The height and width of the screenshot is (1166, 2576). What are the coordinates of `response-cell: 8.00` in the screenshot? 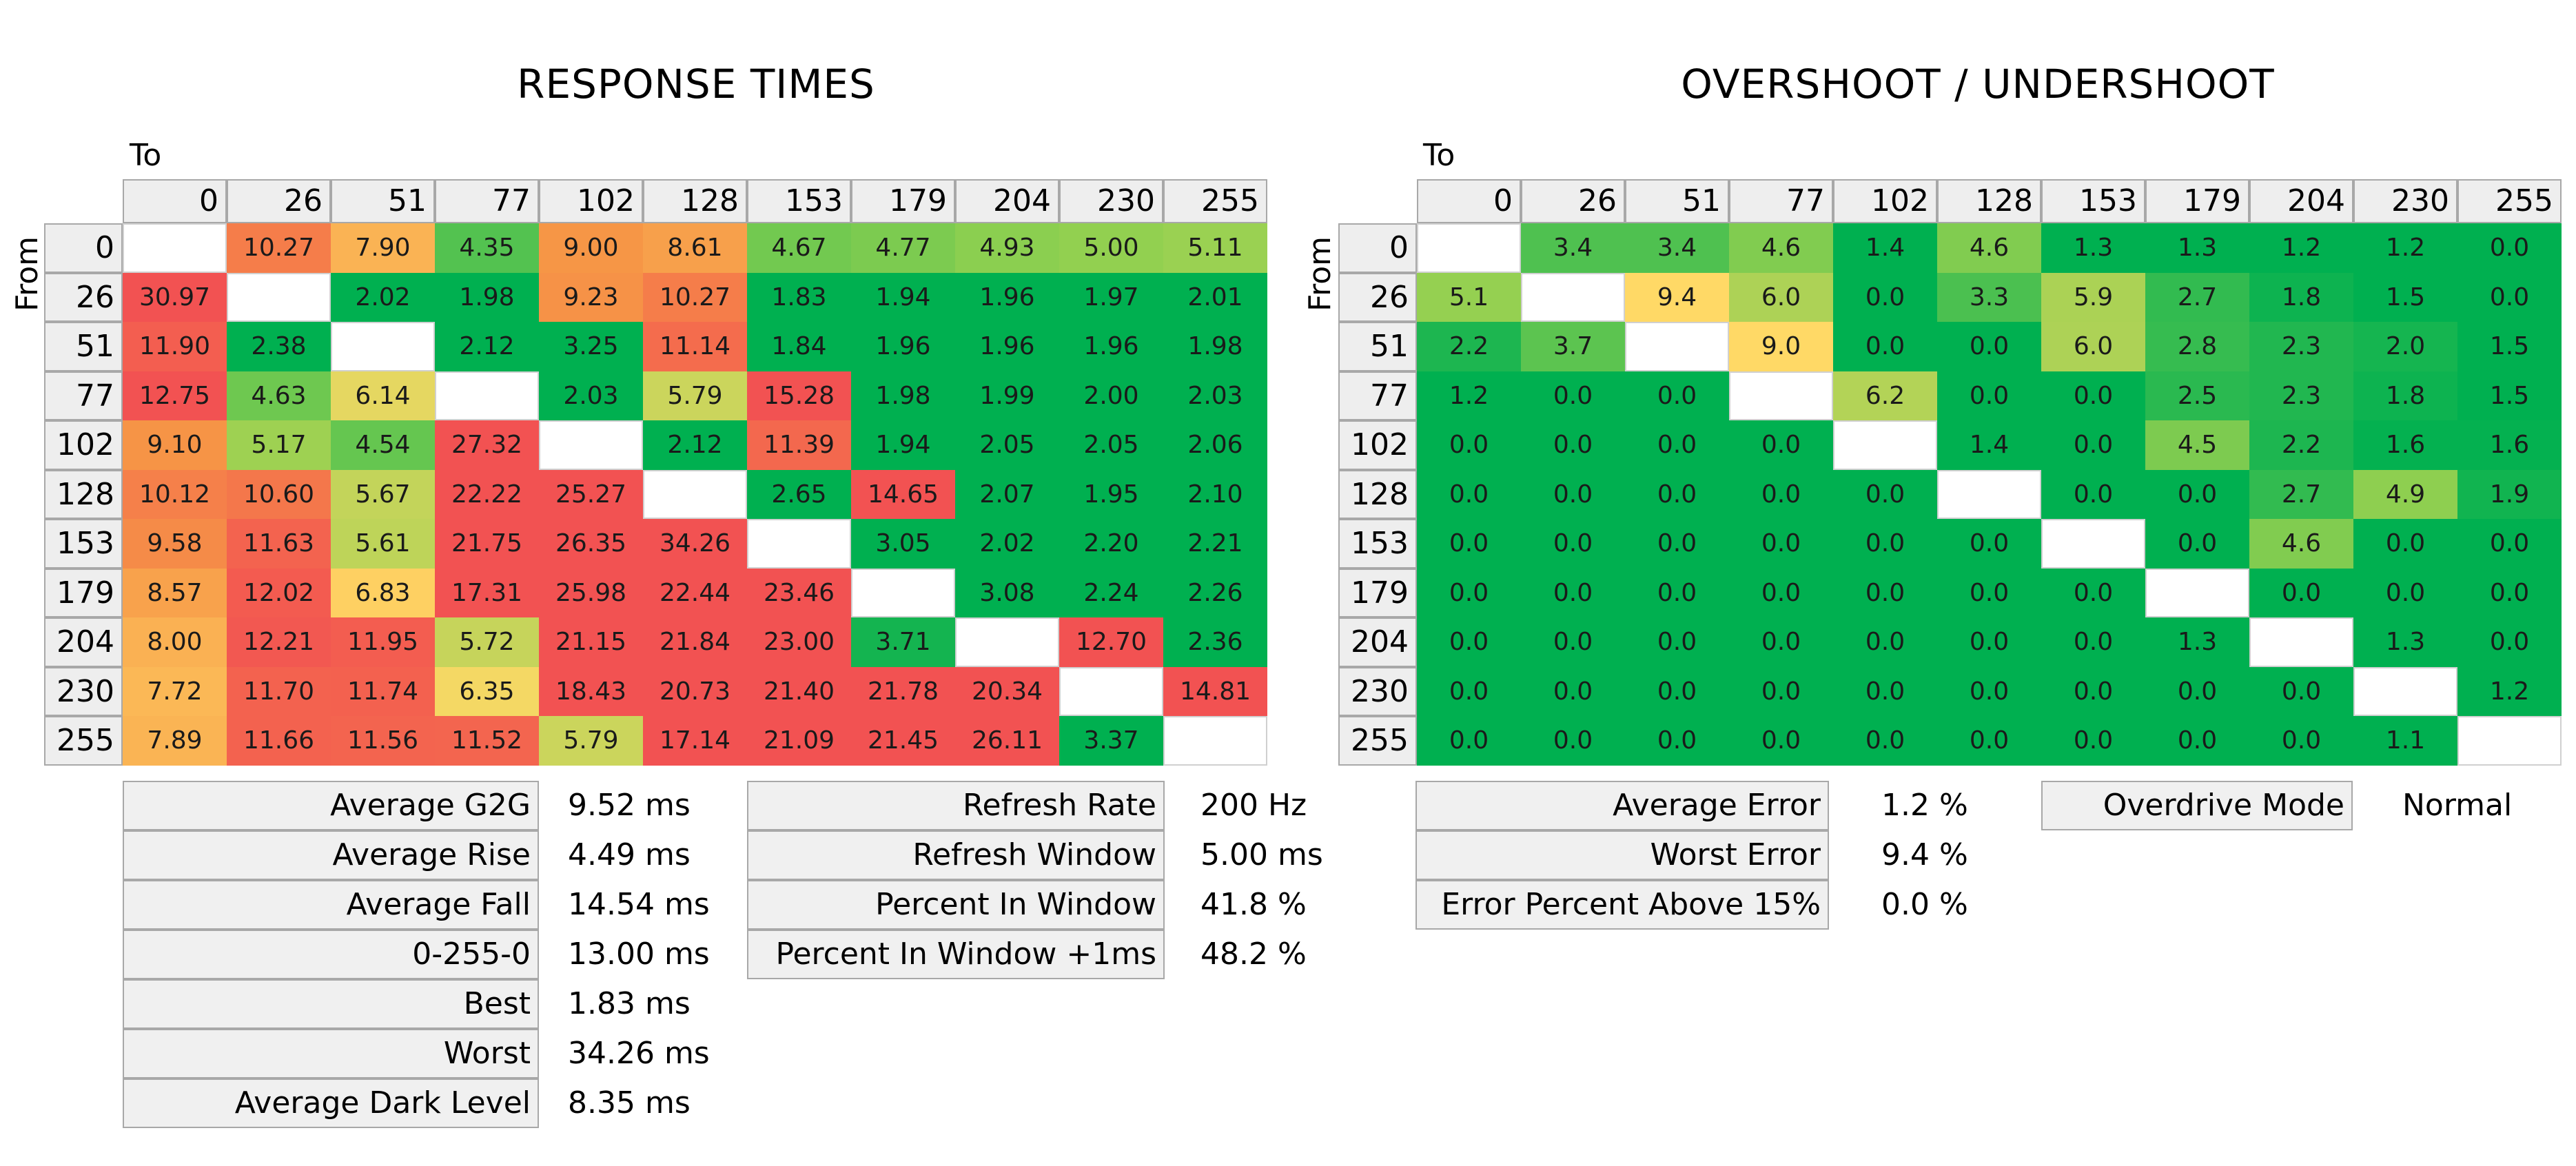 It's located at (175, 642).